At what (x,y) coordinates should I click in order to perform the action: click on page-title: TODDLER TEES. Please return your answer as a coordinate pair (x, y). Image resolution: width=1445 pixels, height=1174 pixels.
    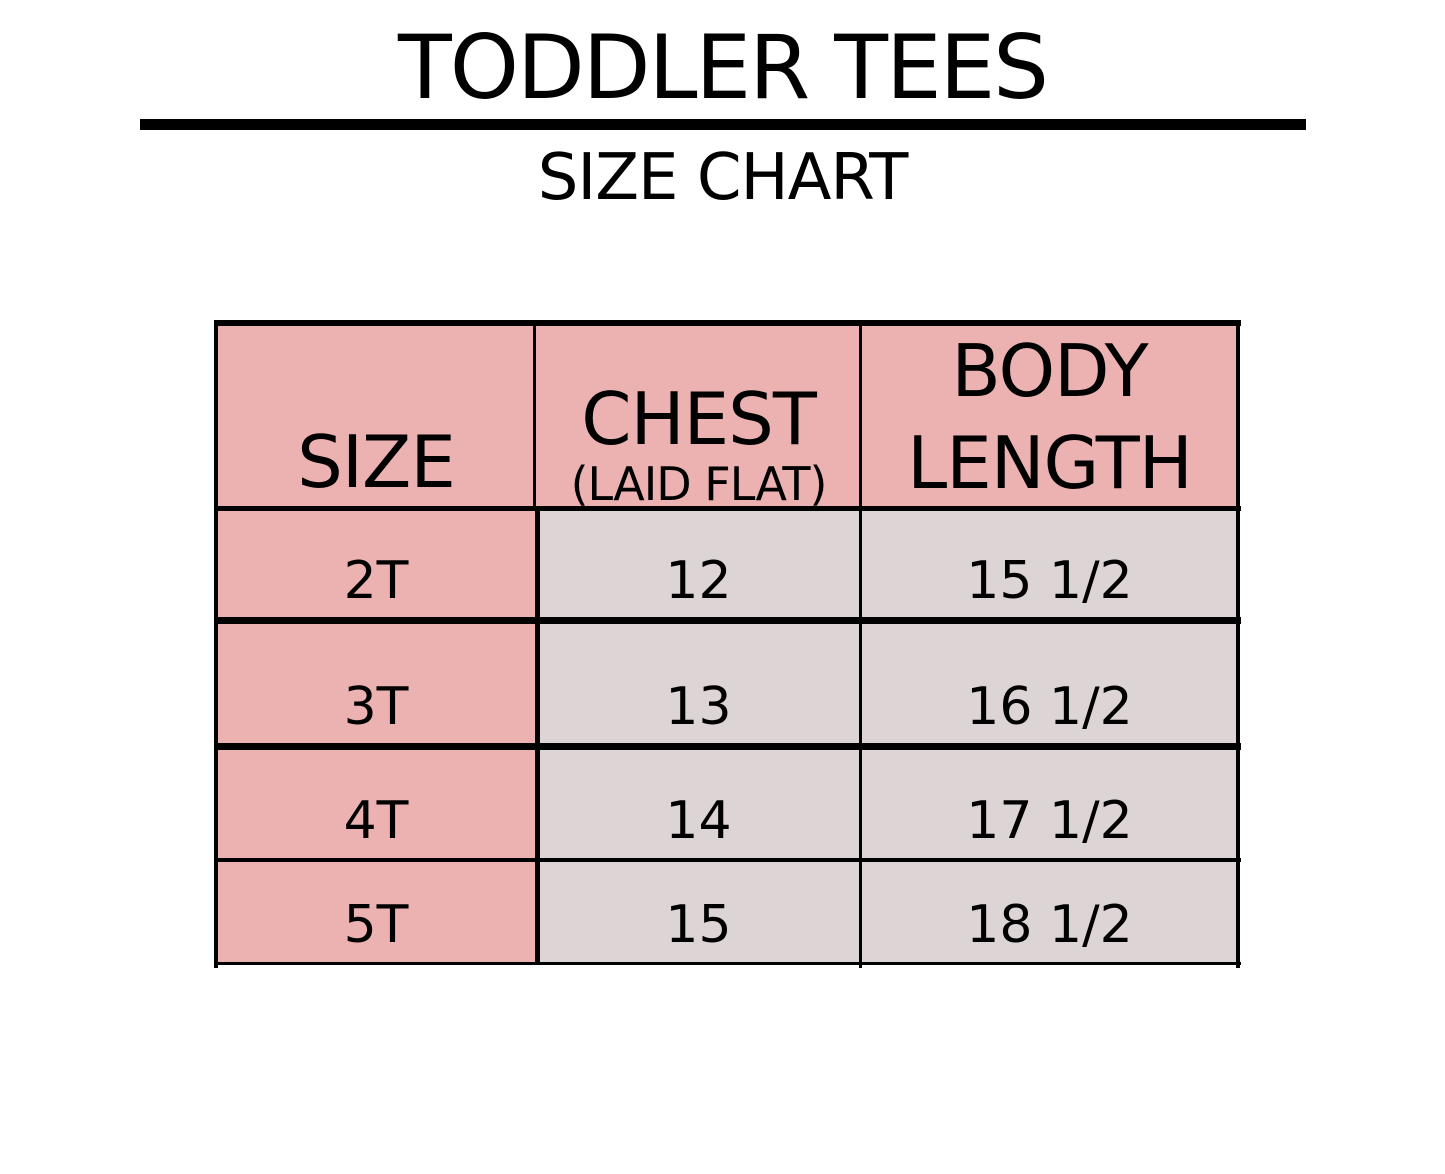
    Looking at the image, I should click on (723, 67).